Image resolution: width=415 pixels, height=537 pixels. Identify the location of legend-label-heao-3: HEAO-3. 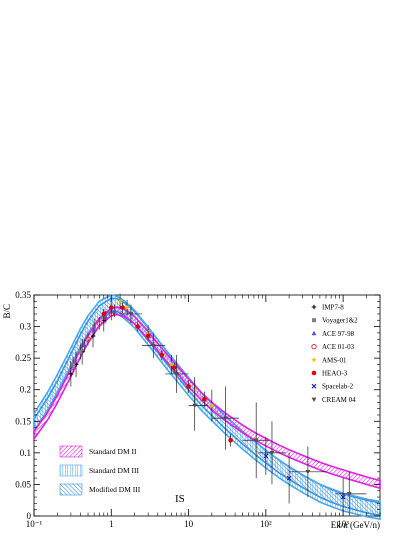
(335, 374).